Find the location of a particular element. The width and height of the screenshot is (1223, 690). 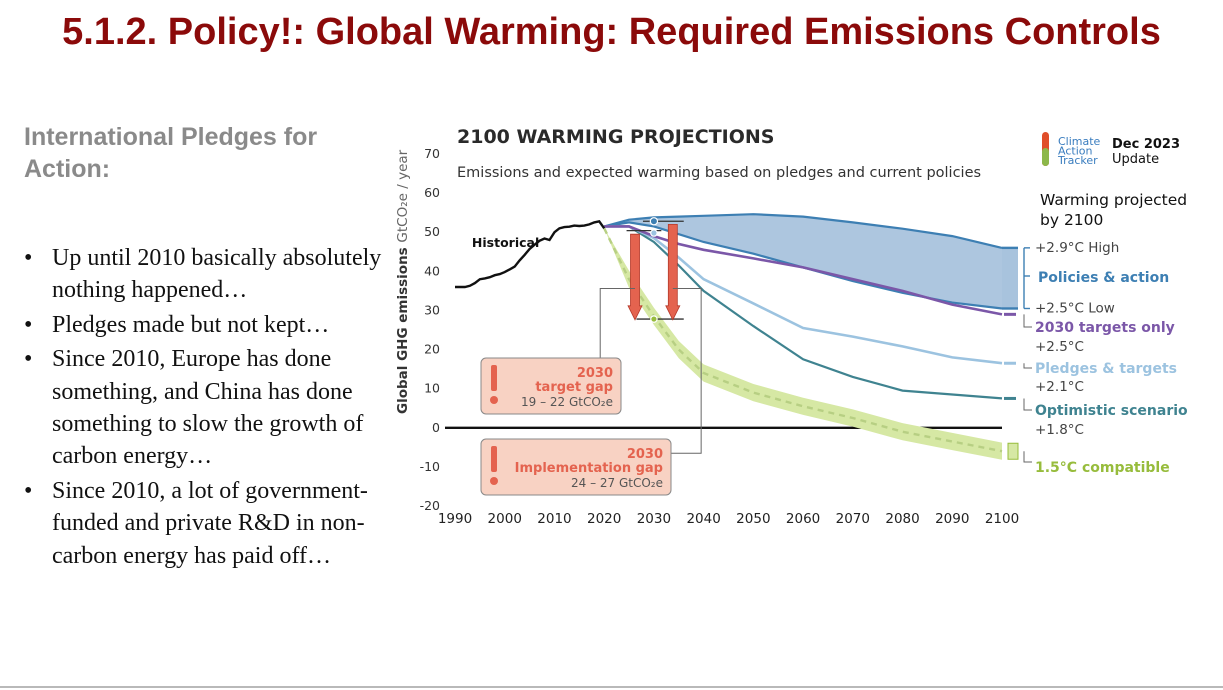

x-tick-label: 2090 is located at coordinates (952, 519).